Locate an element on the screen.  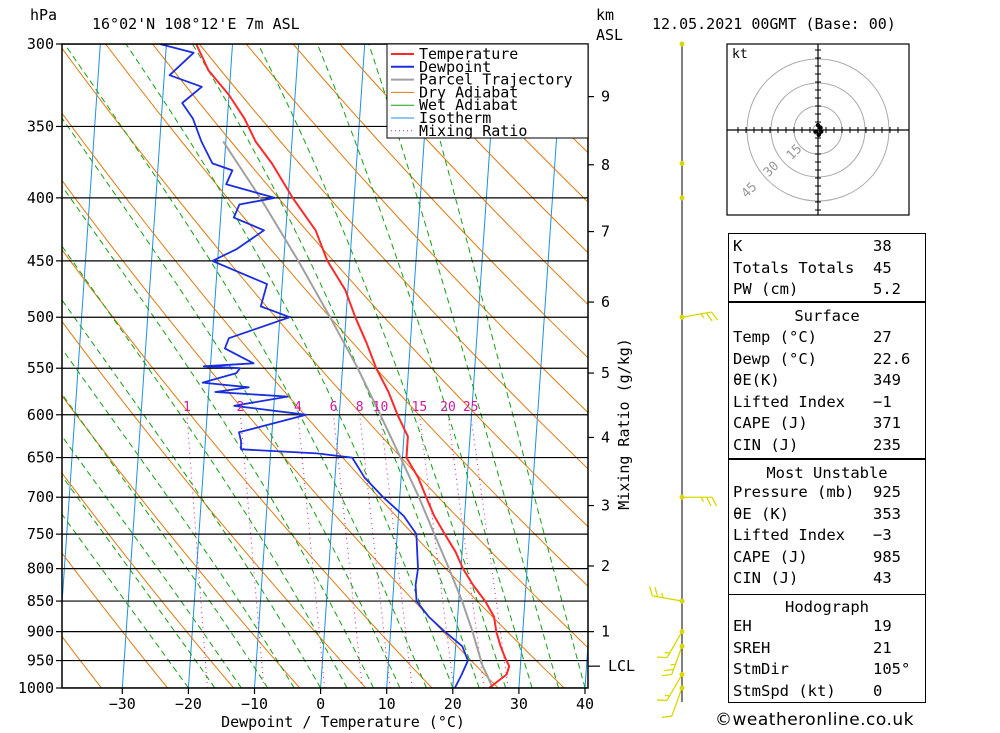
hpa-unit-label: hPa is located at coordinates (43, 15).